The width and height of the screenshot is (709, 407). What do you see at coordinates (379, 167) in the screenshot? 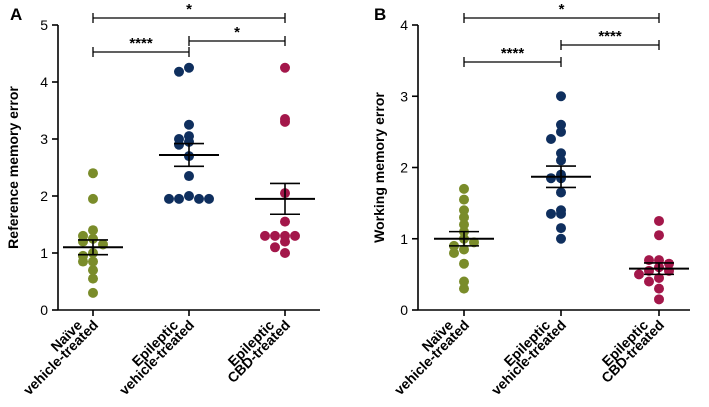
I see `y-axis-label: Working memory error` at bounding box center [379, 167].